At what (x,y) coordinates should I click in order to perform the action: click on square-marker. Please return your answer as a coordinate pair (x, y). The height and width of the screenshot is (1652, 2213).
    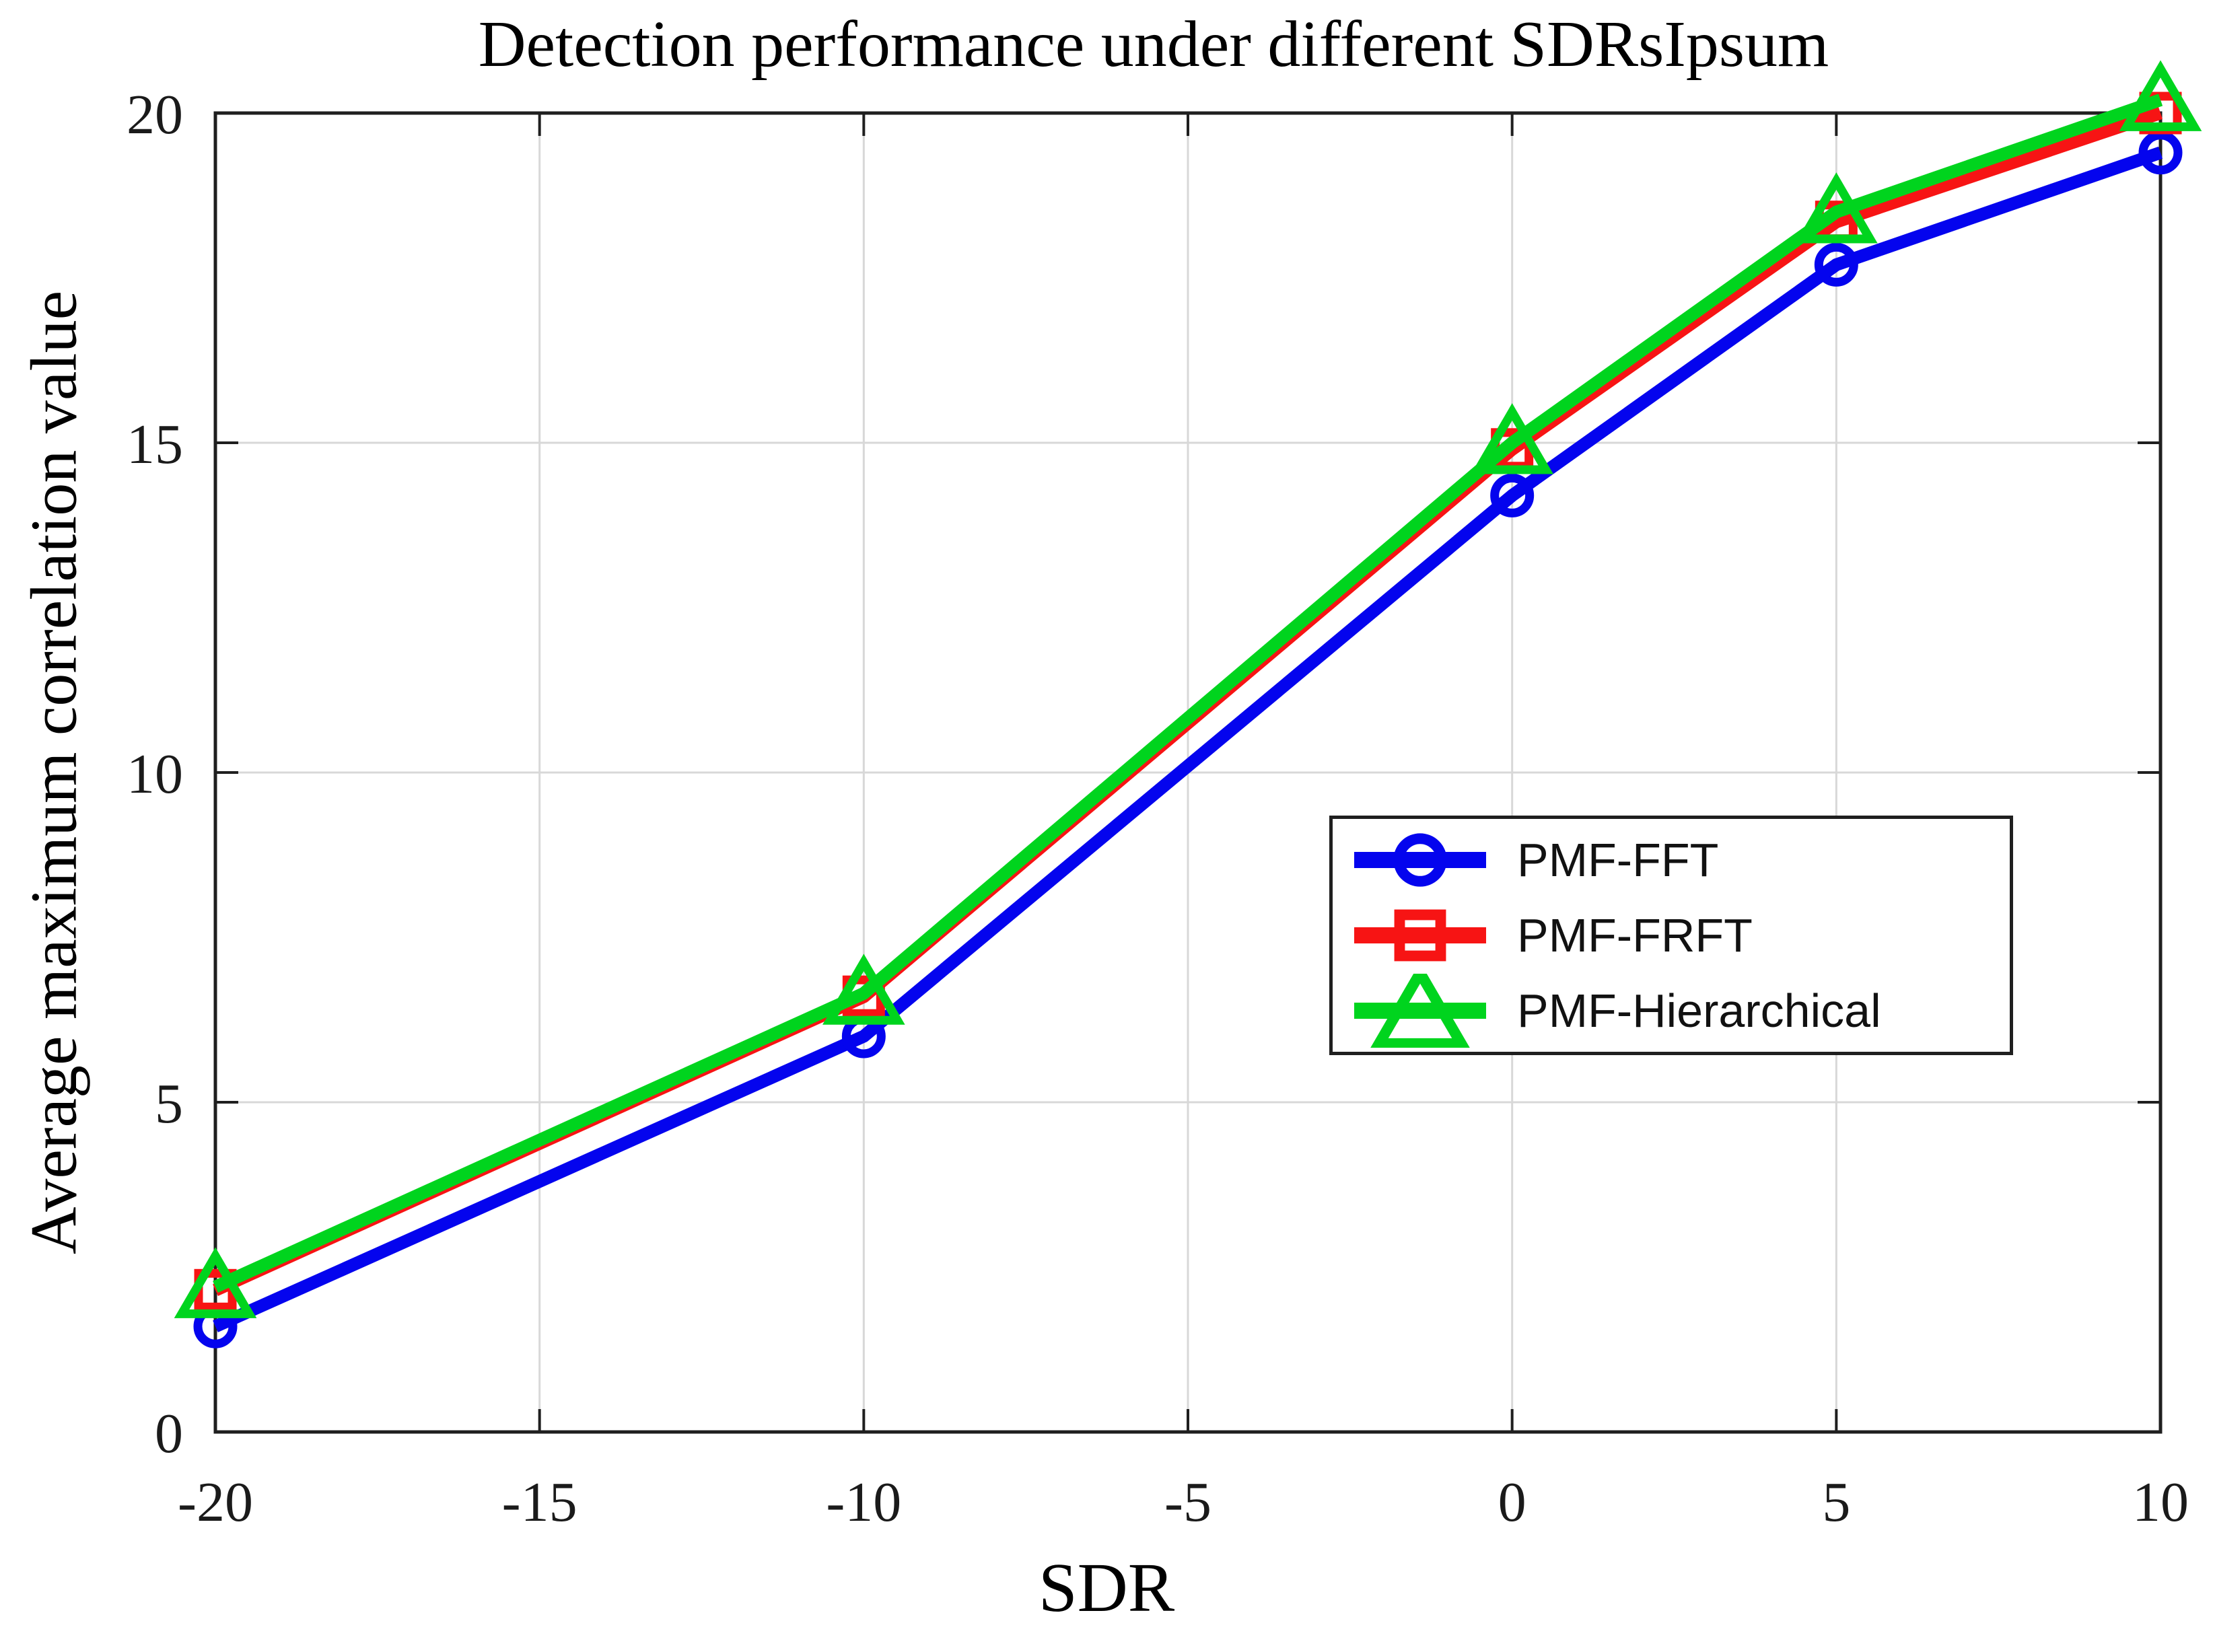
    Looking at the image, I should click on (1420, 935).